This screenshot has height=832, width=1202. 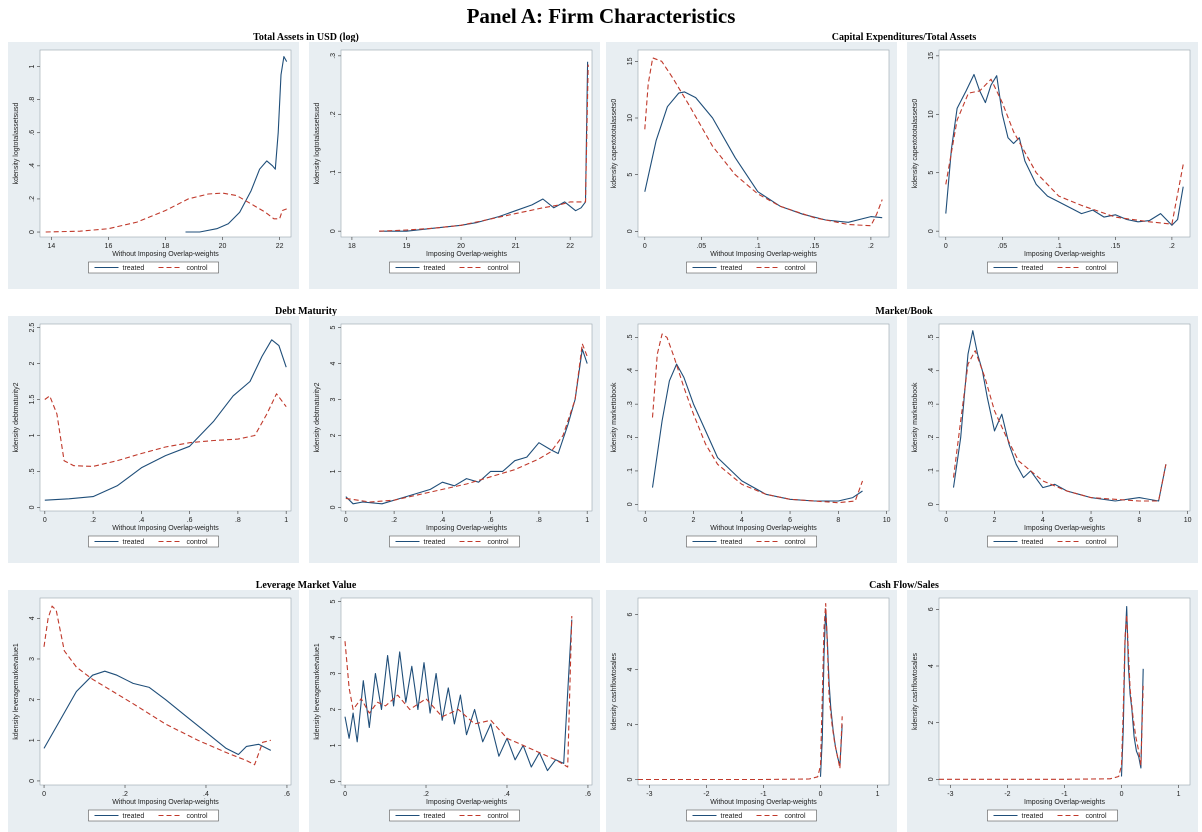 I want to click on y-tick-label: 2.5, so click(x=32, y=328).